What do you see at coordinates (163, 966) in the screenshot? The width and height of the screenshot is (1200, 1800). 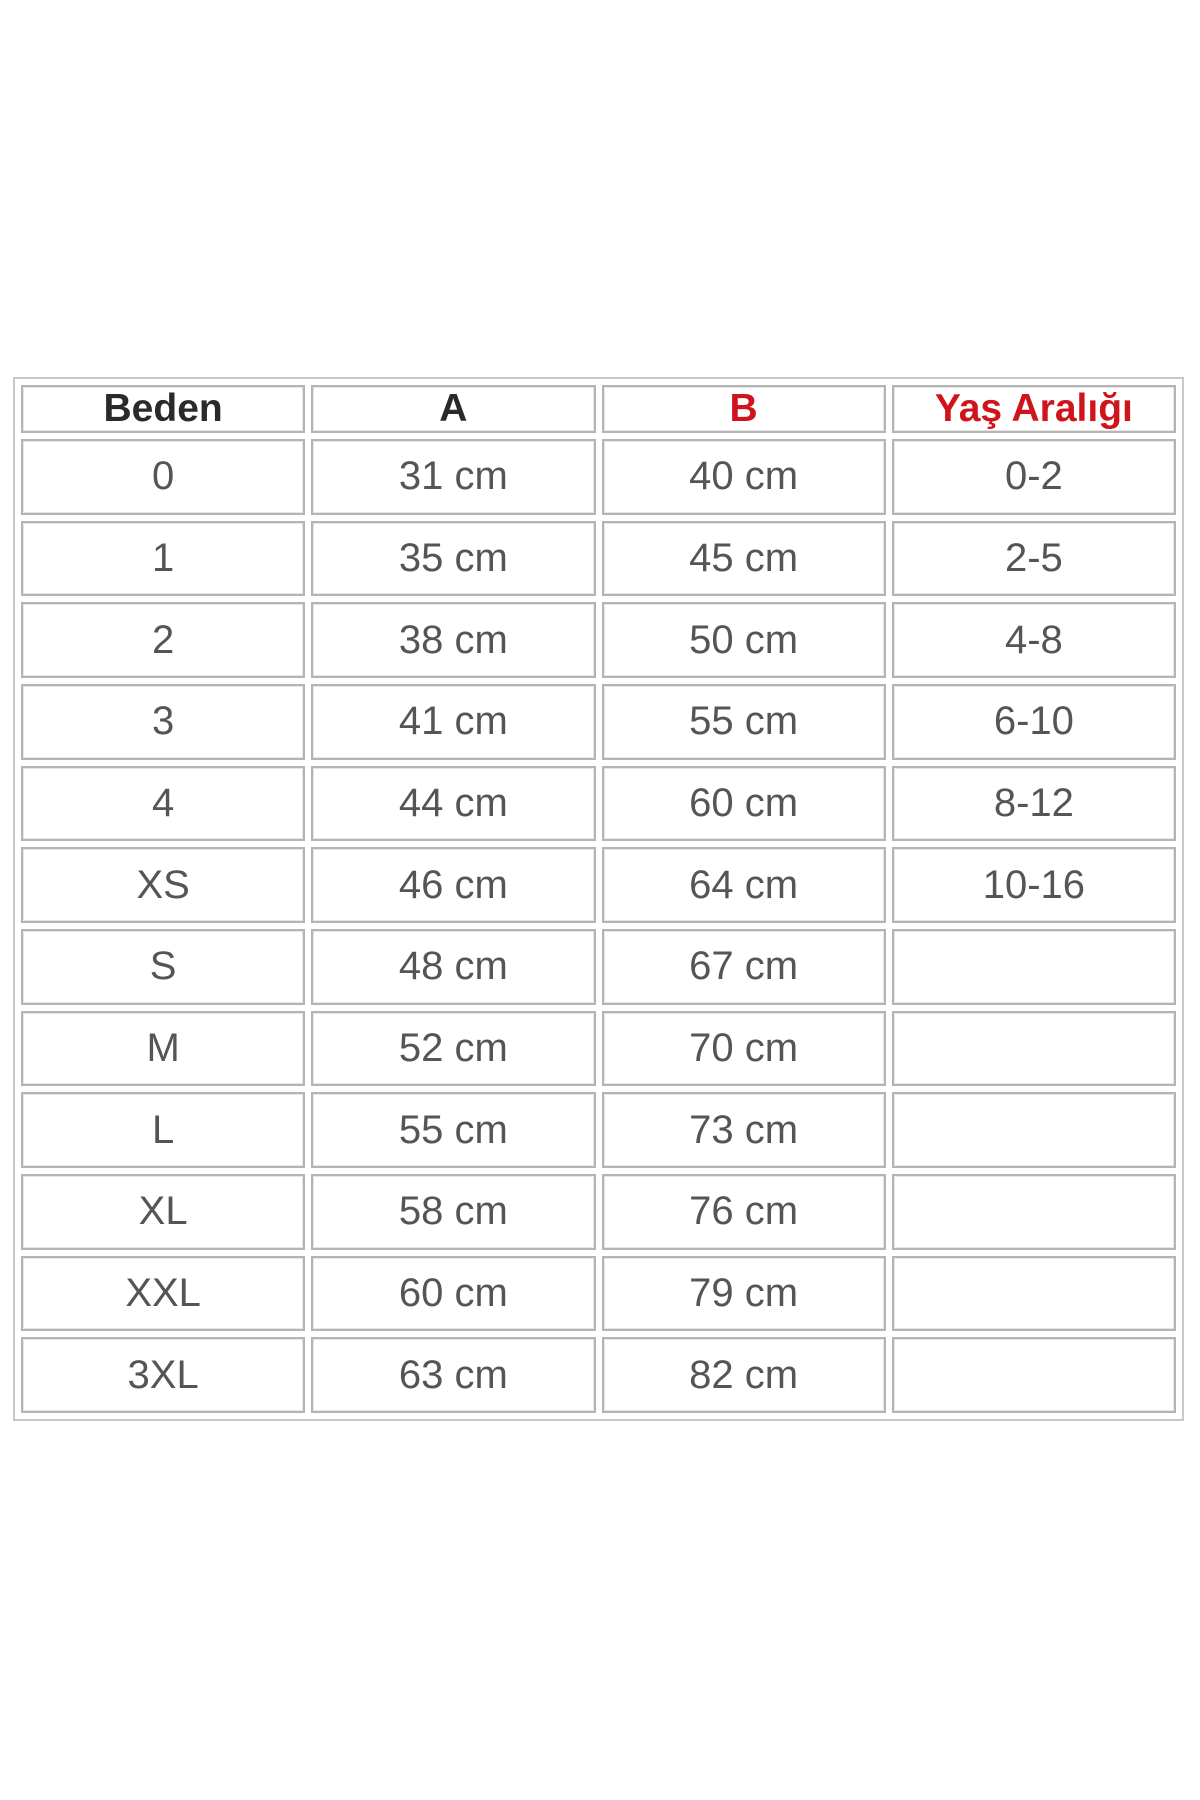 I see `cell-size: S` at bounding box center [163, 966].